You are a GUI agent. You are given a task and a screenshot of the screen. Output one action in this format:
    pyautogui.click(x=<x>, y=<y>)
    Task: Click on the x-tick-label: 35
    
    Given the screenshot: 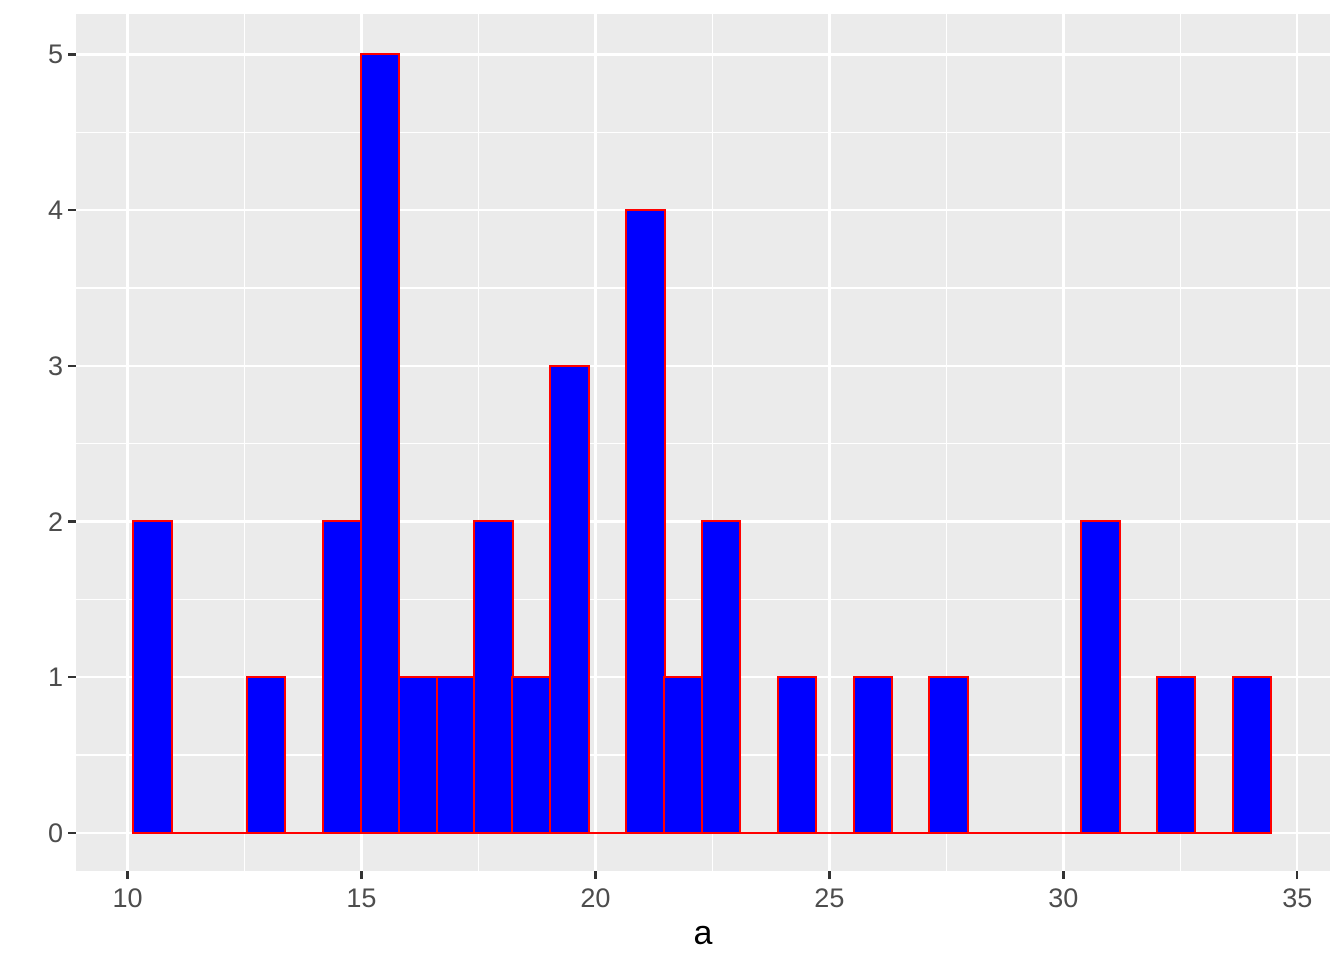 What is the action you would take?
    pyautogui.click(x=1297, y=898)
    